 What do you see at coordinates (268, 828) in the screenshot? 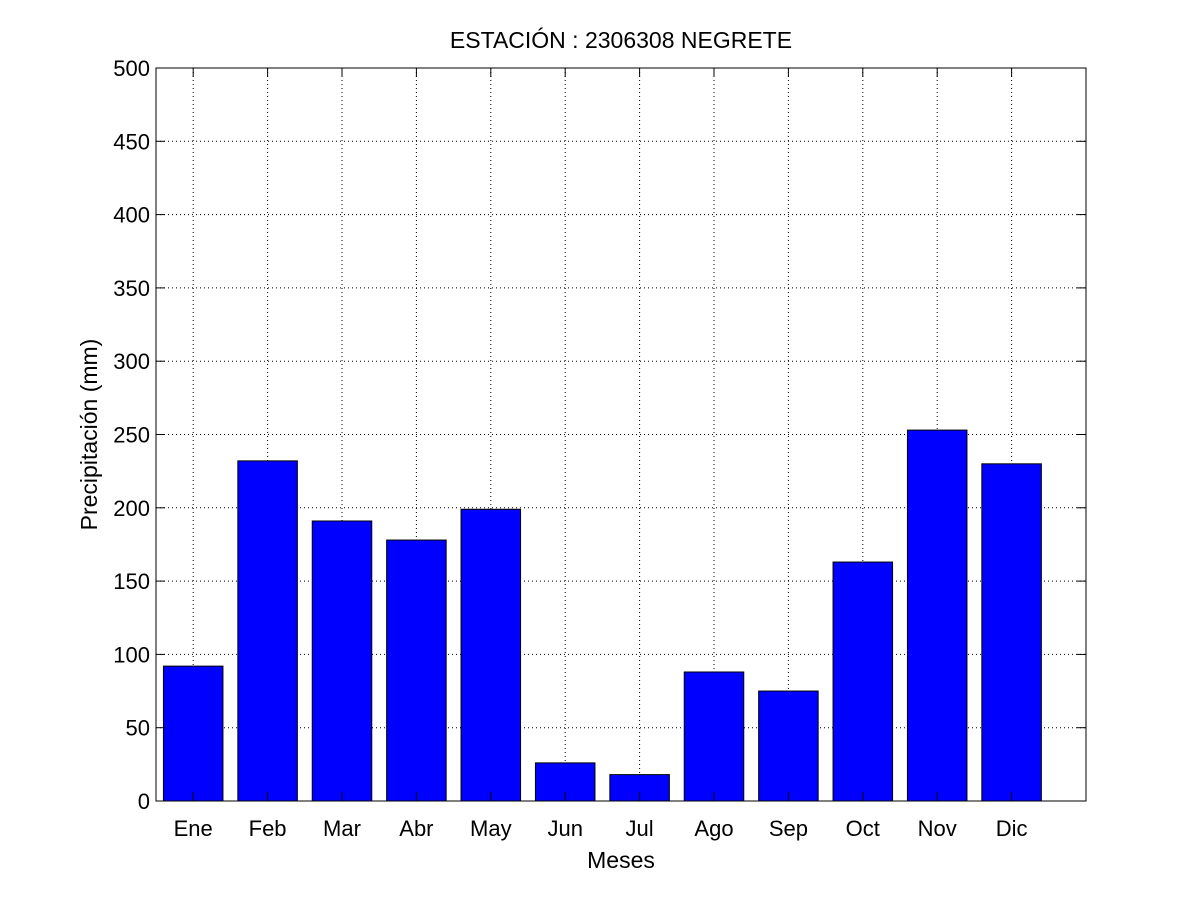
I see `x-tick-label: Feb` at bounding box center [268, 828].